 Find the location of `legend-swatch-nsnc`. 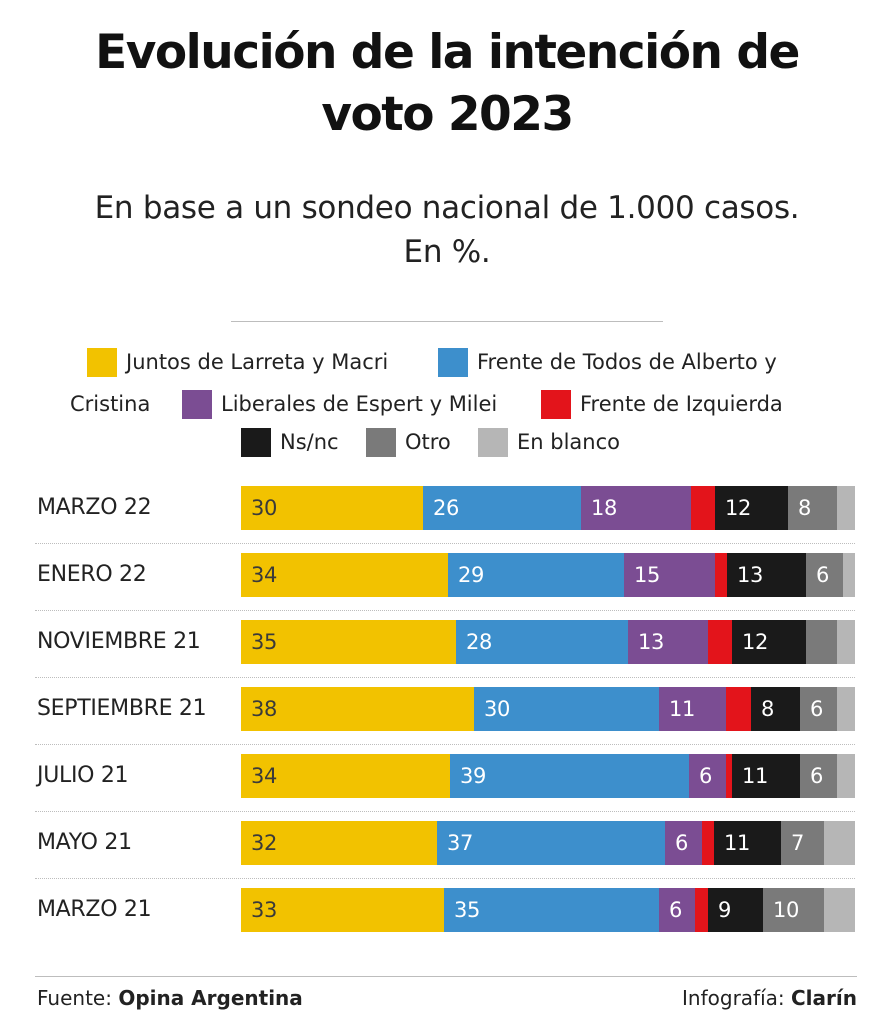

legend-swatch-nsnc is located at coordinates (256, 442).